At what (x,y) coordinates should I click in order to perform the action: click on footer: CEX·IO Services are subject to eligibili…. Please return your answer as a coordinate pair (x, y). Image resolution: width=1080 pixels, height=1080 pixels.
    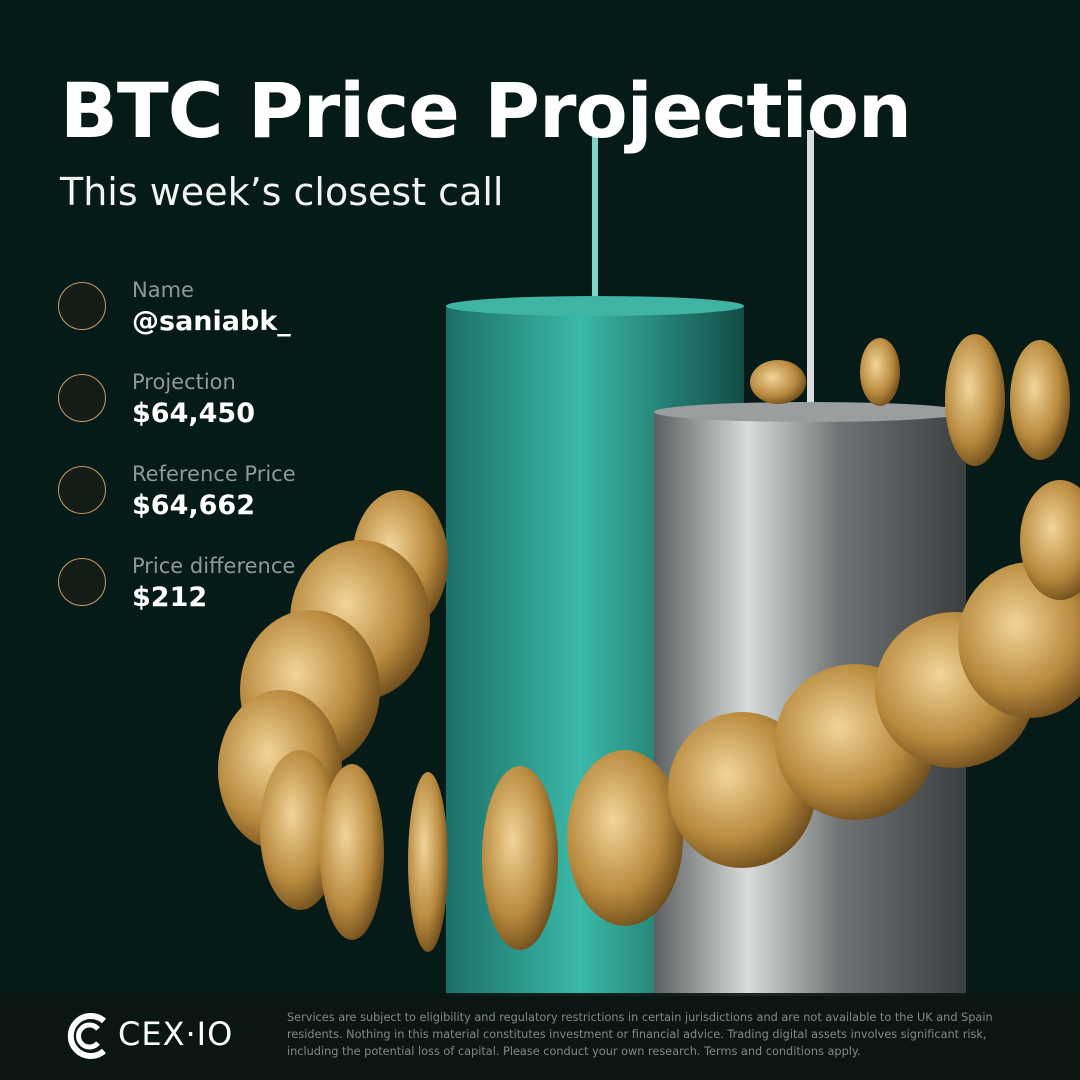
    Looking at the image, I should click on (540, 1036).